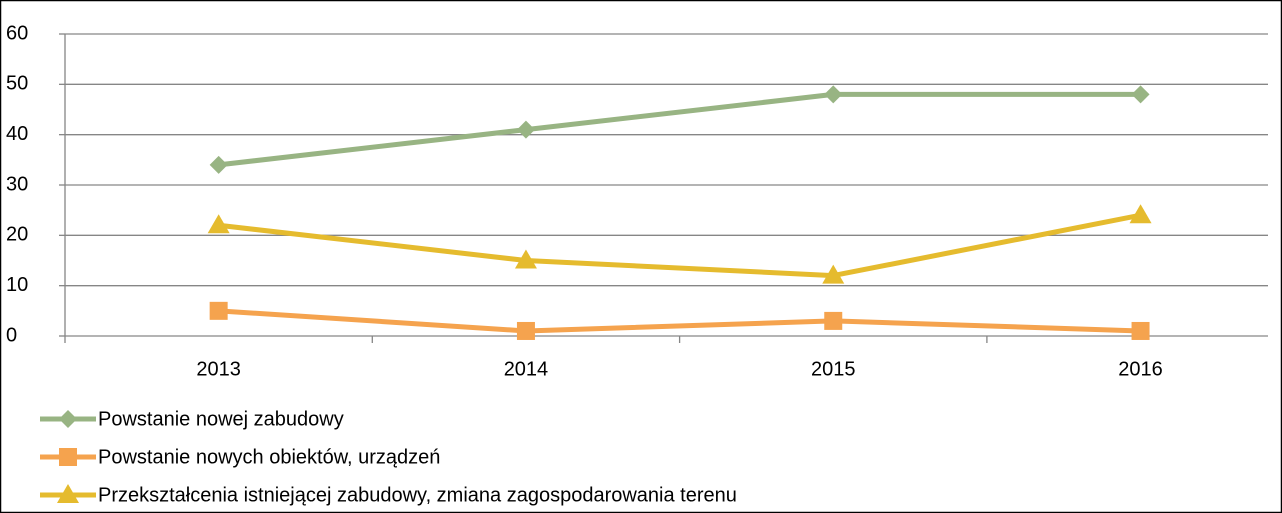 The width and height of the screenshot is (1282, 513). Describe the element at coordinates (17, 134) in the screenshot. I see `y-tick-label: 40` at that location.